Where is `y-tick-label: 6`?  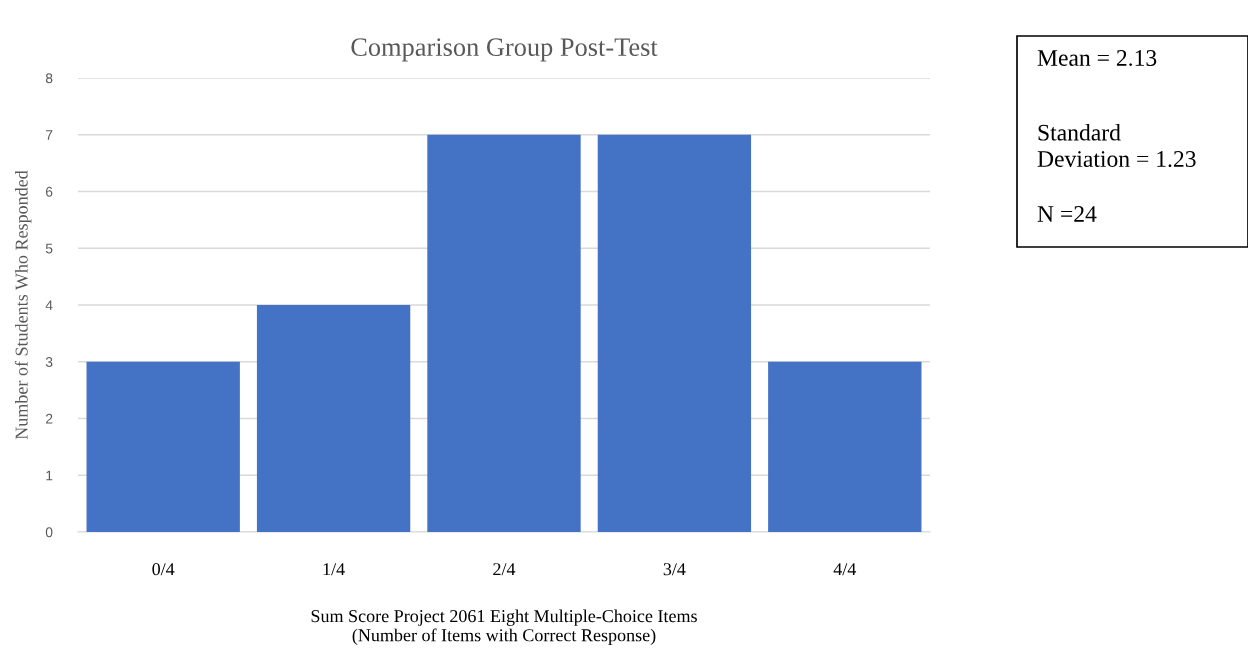 y-tick-label: 6 is located at coordinates (49, 191).